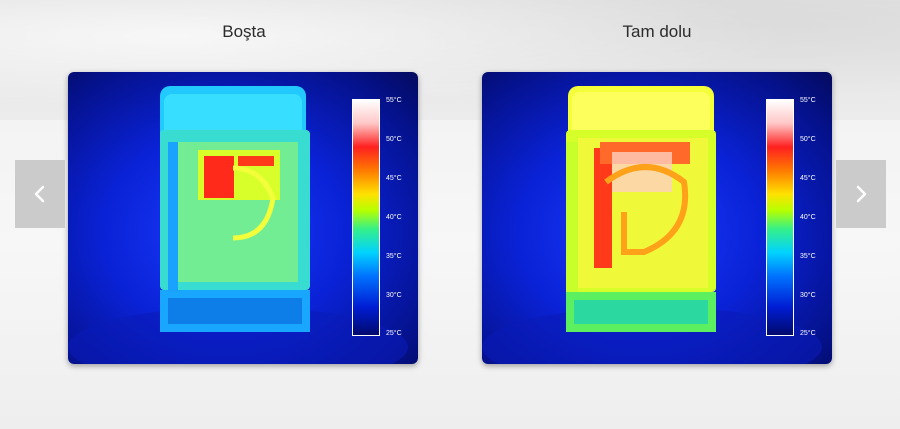  I want to click on next-slide-button, so click(861, 194).